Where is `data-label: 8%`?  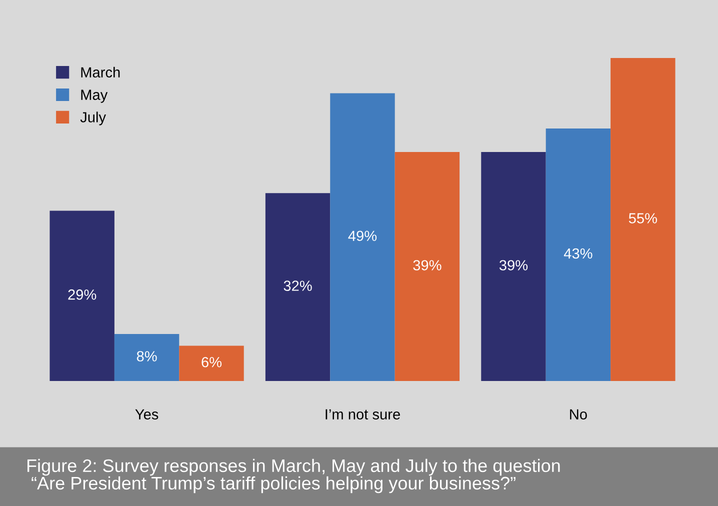
data-label: 8% is located at coordinates (146, 356).